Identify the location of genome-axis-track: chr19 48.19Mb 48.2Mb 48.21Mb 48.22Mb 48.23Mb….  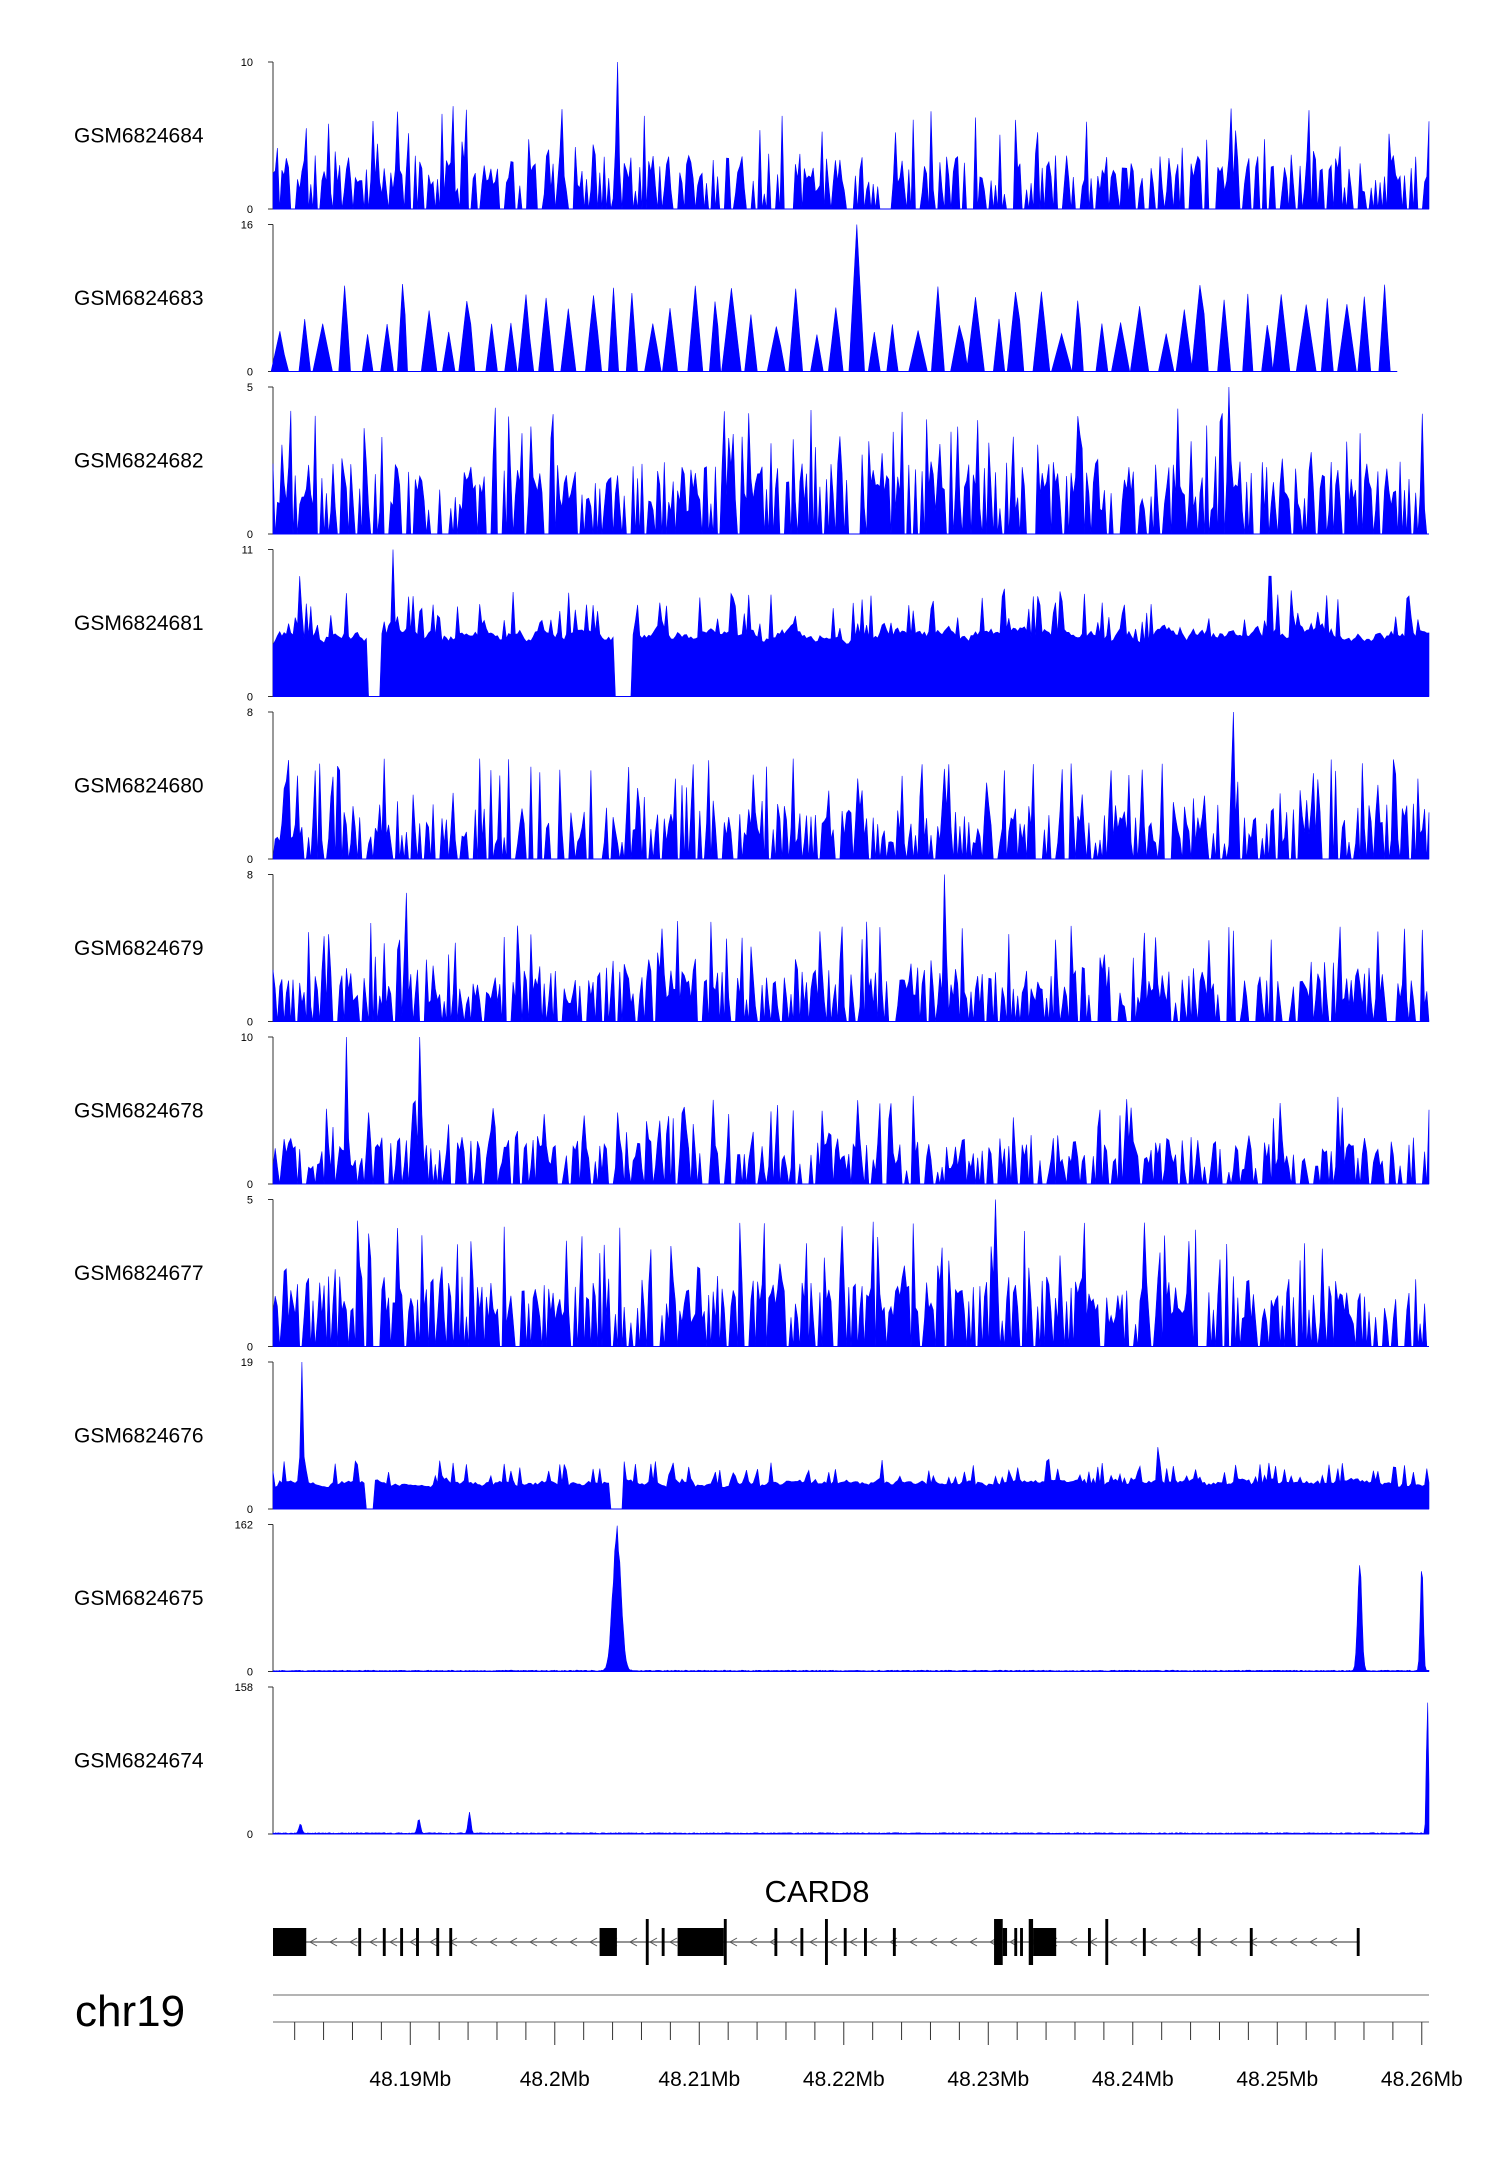
(769, 2039).